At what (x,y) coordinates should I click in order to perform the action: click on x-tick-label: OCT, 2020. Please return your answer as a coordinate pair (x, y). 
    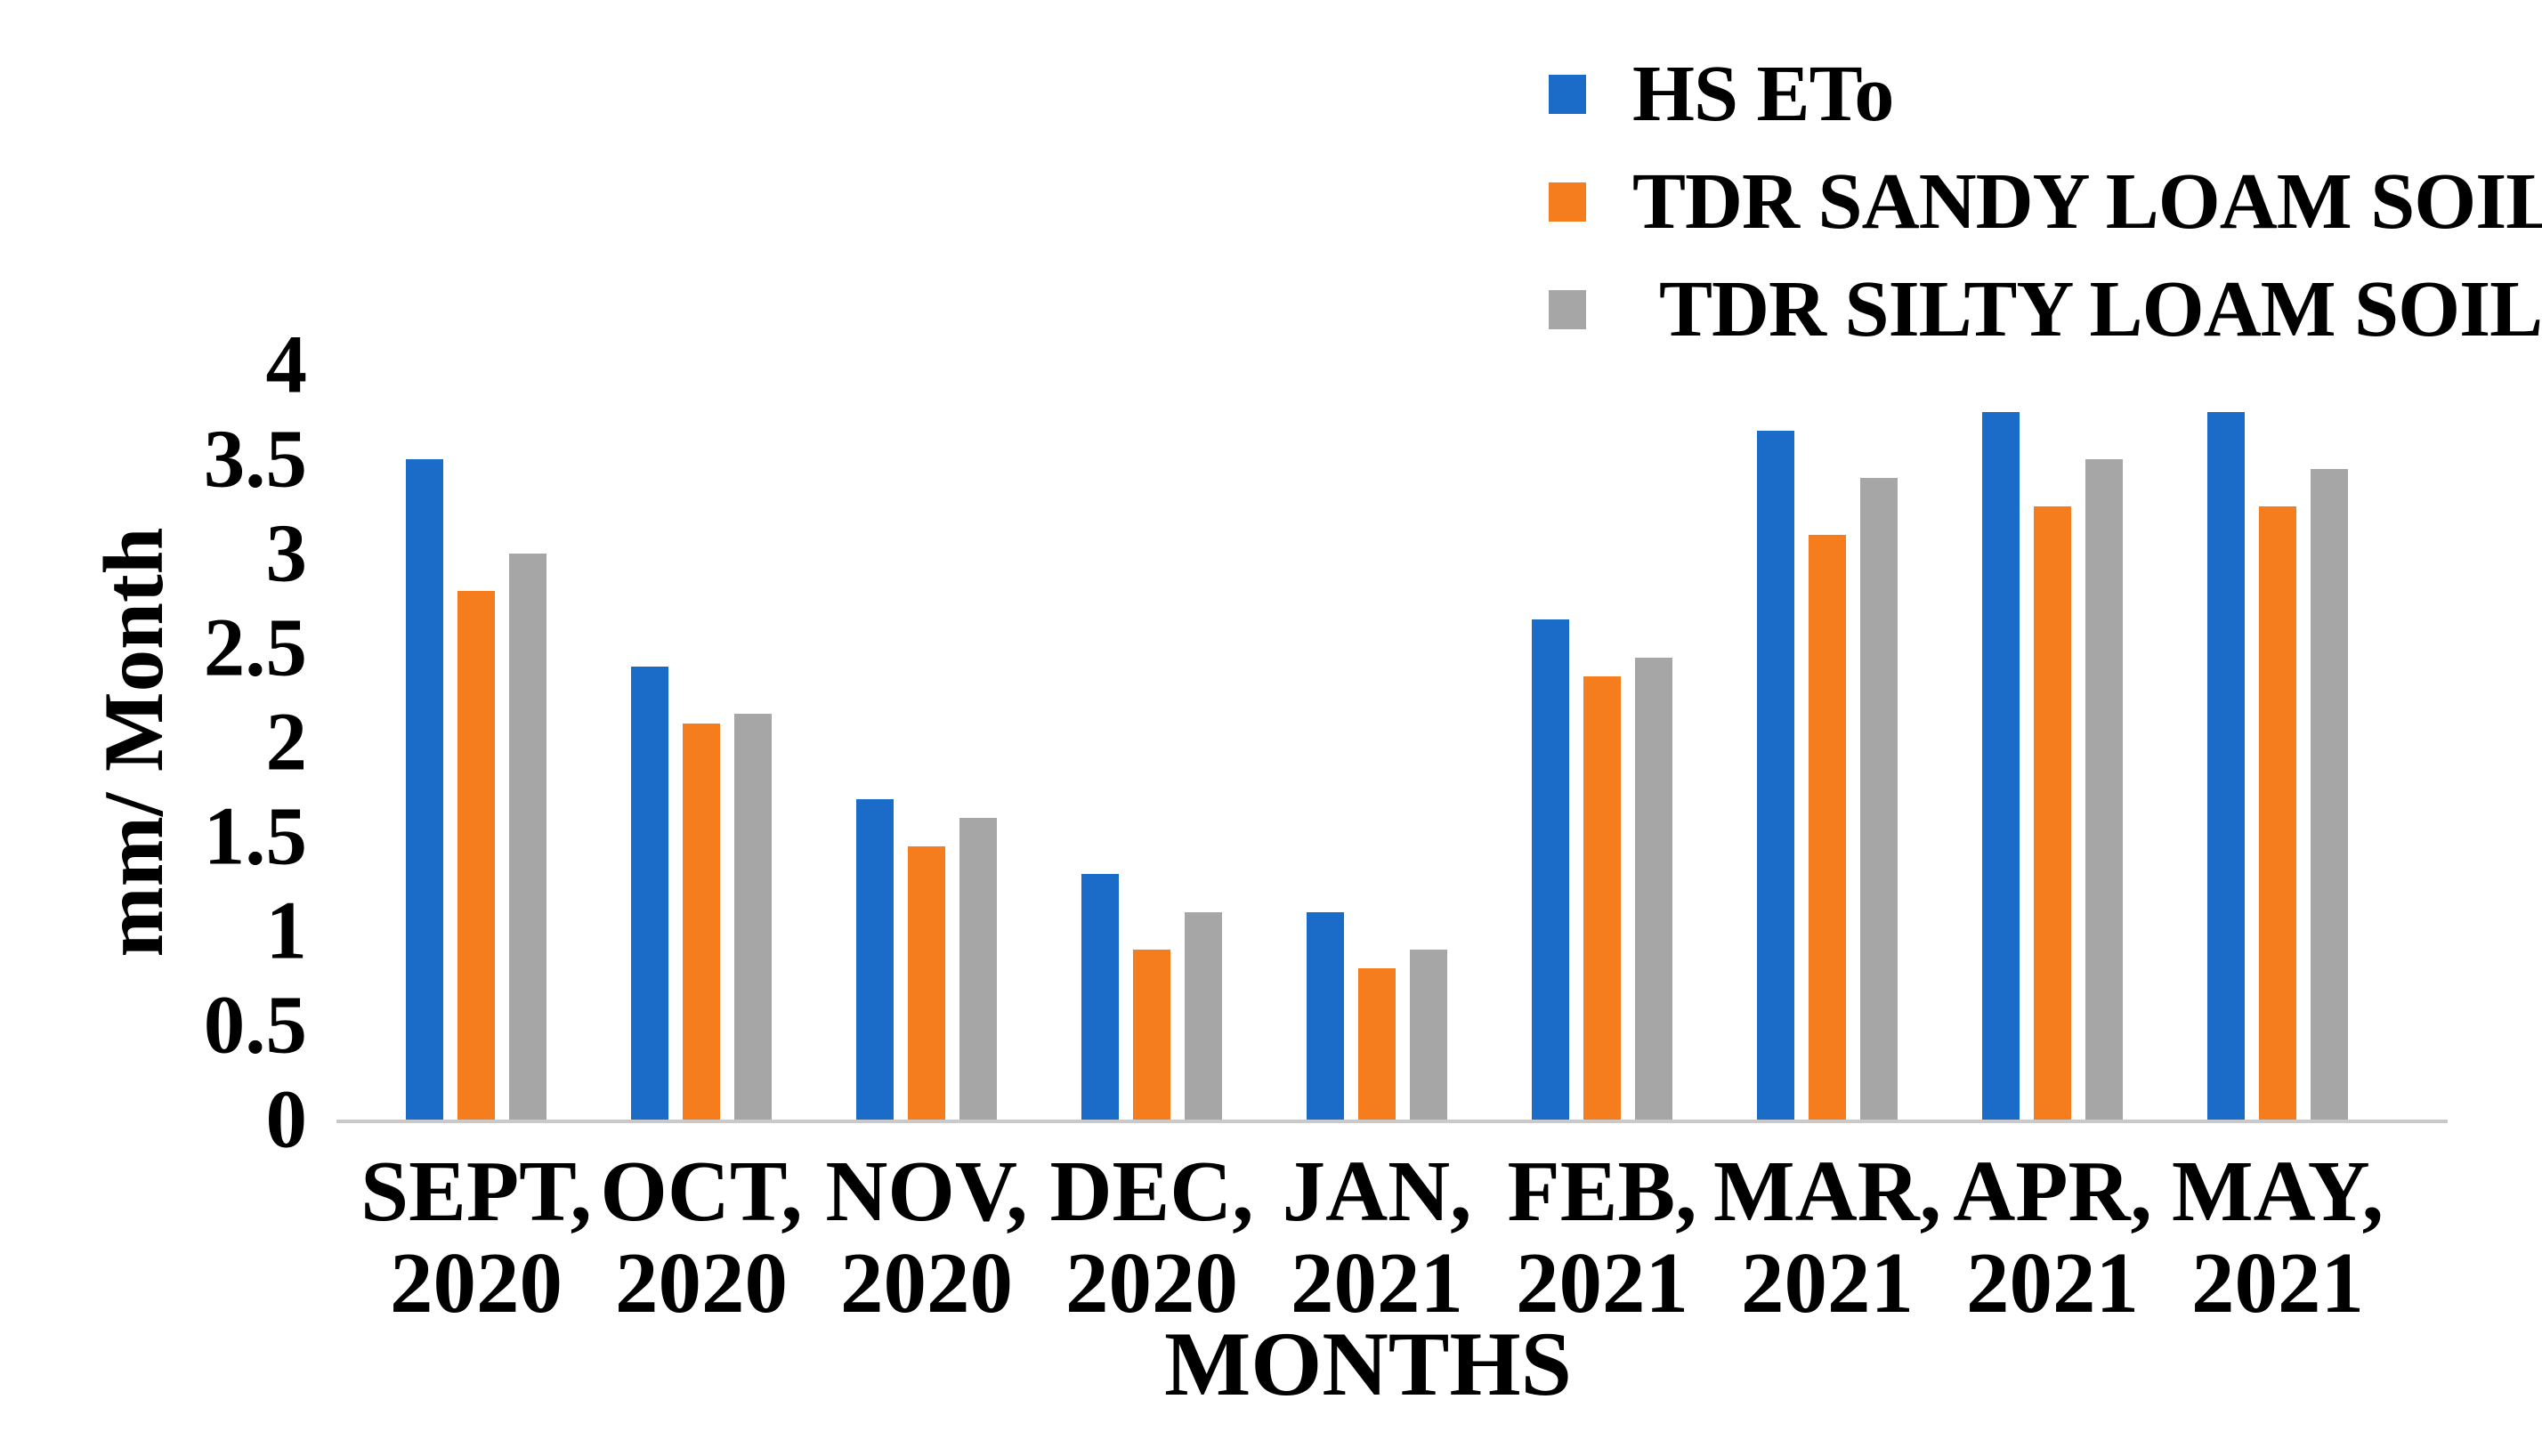
    Looking at the image, I should click on (701, 1237).